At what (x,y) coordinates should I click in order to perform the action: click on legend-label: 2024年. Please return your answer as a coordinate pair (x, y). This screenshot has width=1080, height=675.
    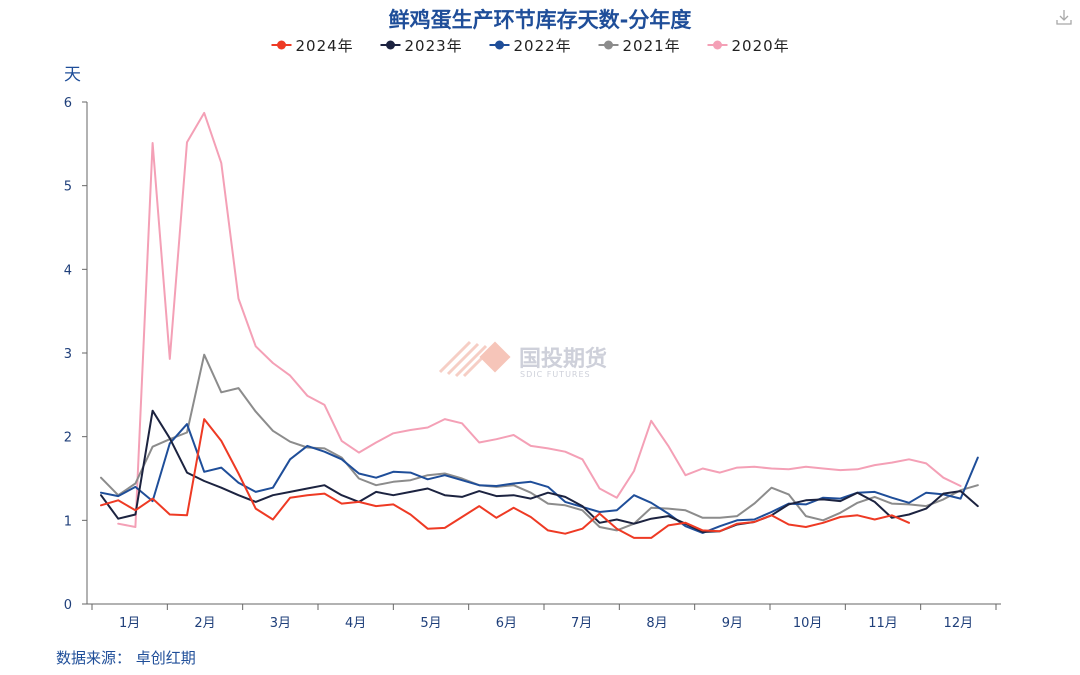
    Looking at the image, I should click on (325, 46).